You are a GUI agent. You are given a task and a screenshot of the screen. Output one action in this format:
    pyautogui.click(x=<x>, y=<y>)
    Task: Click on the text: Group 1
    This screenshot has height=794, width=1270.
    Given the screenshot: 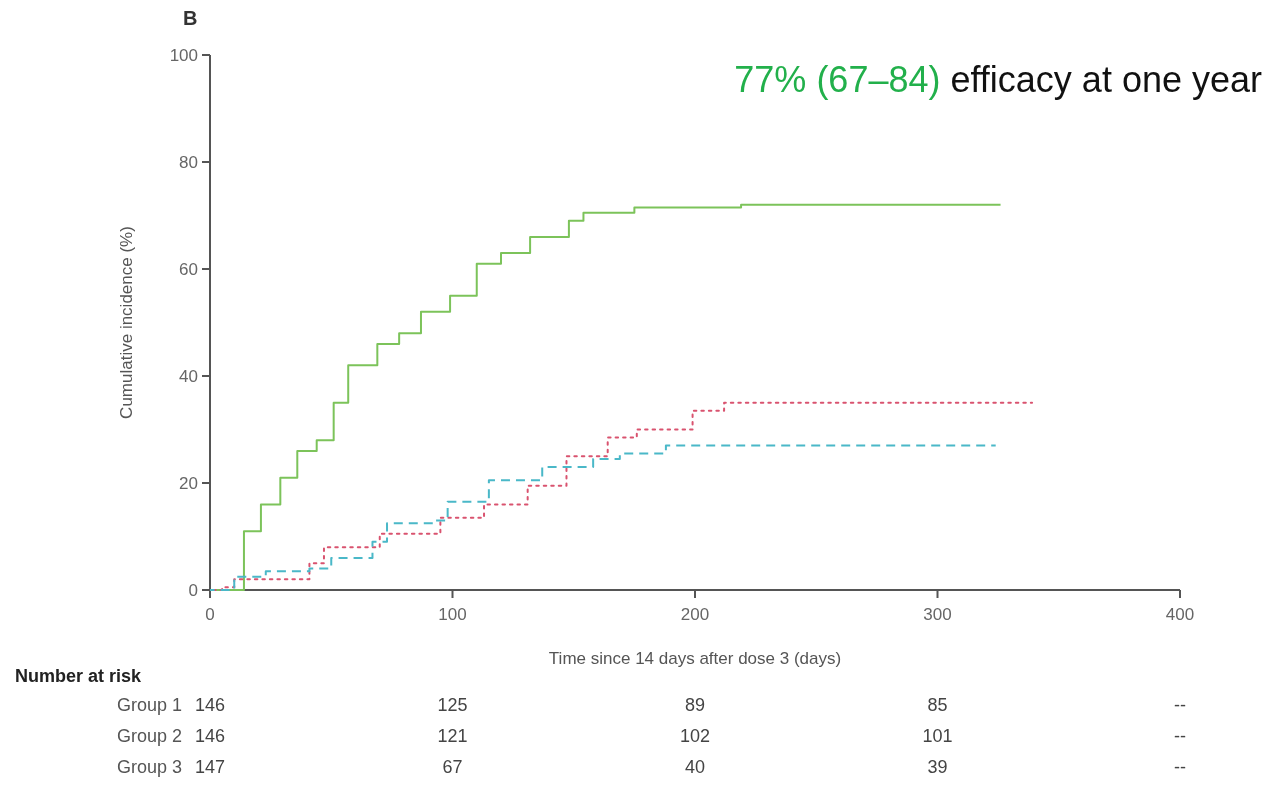 What is the action you would take?
    pyautogui.click(x=149, y=705)
    